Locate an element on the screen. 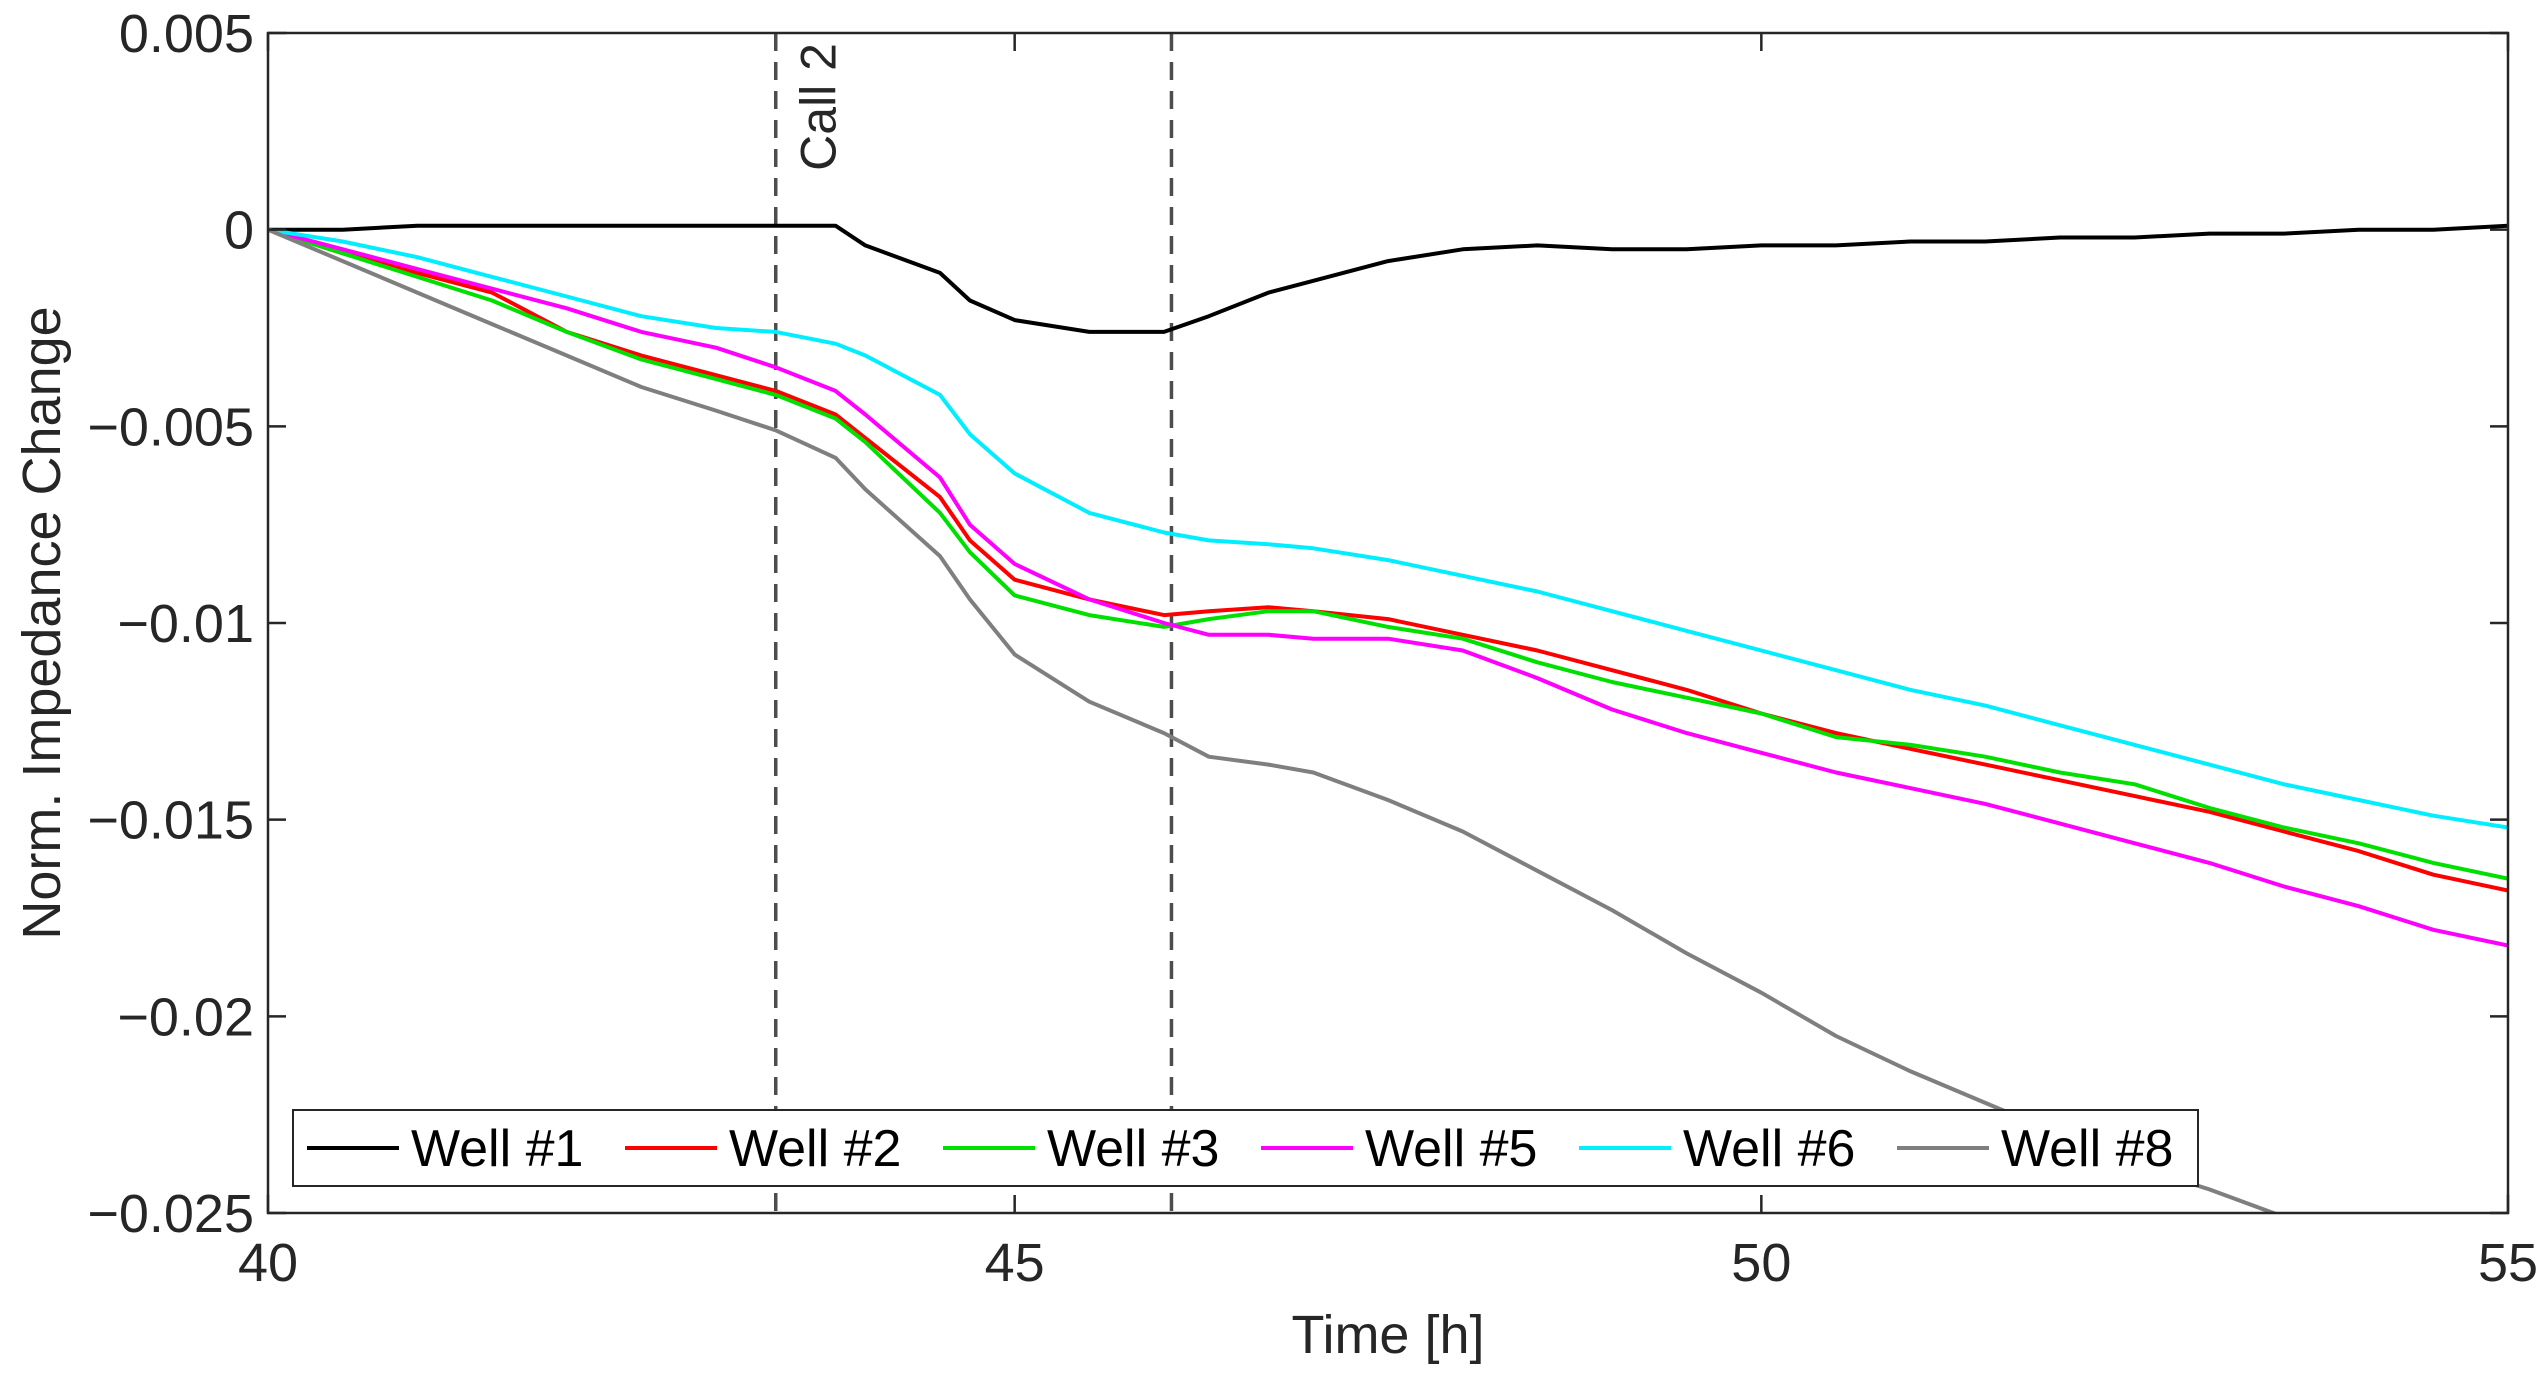 This screenshot has width=2545, height=1380. event-label: Call 2 is located at coordinates (819, 107).